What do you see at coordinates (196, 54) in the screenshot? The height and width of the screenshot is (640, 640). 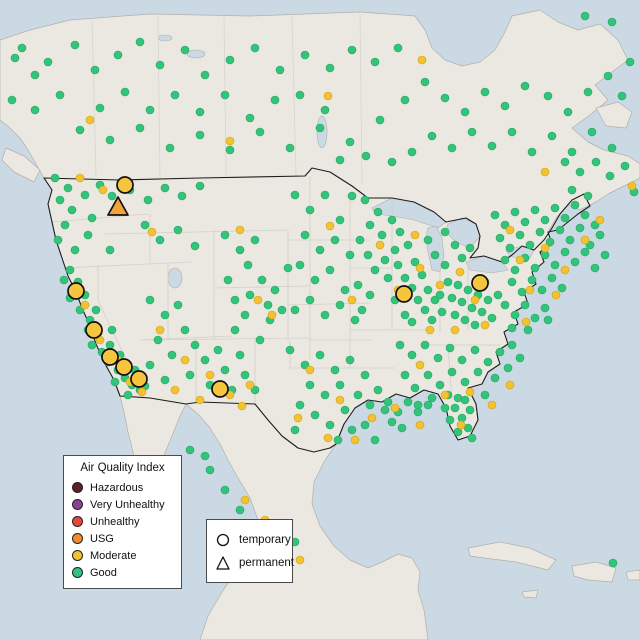 I see `great-slave-lake` at bounding box center [196, 54].